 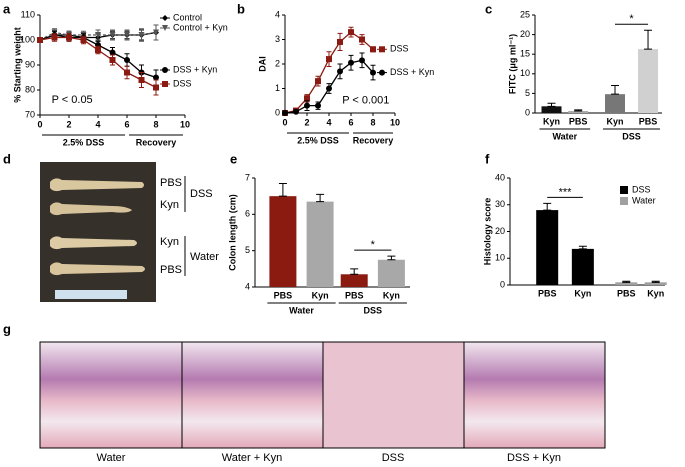 What do you see at coordinates (156, 142) in the screenshot?
I see `period-label: Recovery` at bounding box center [156, 142].